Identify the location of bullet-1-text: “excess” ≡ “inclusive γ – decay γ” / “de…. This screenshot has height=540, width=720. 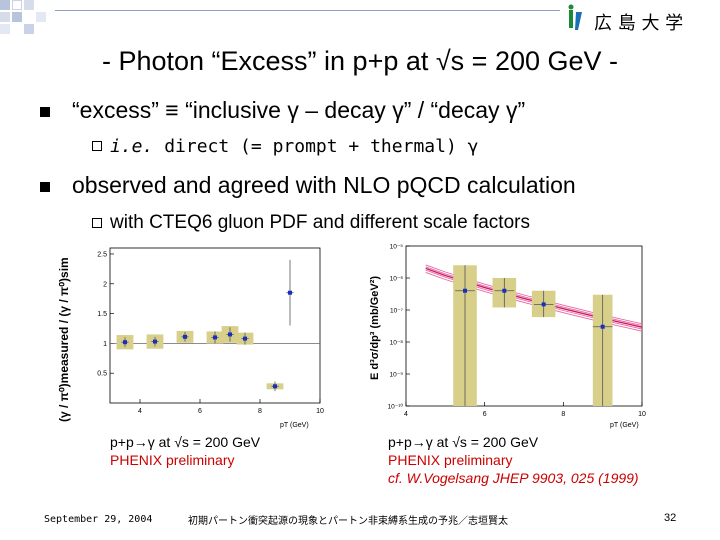
(299, 110).